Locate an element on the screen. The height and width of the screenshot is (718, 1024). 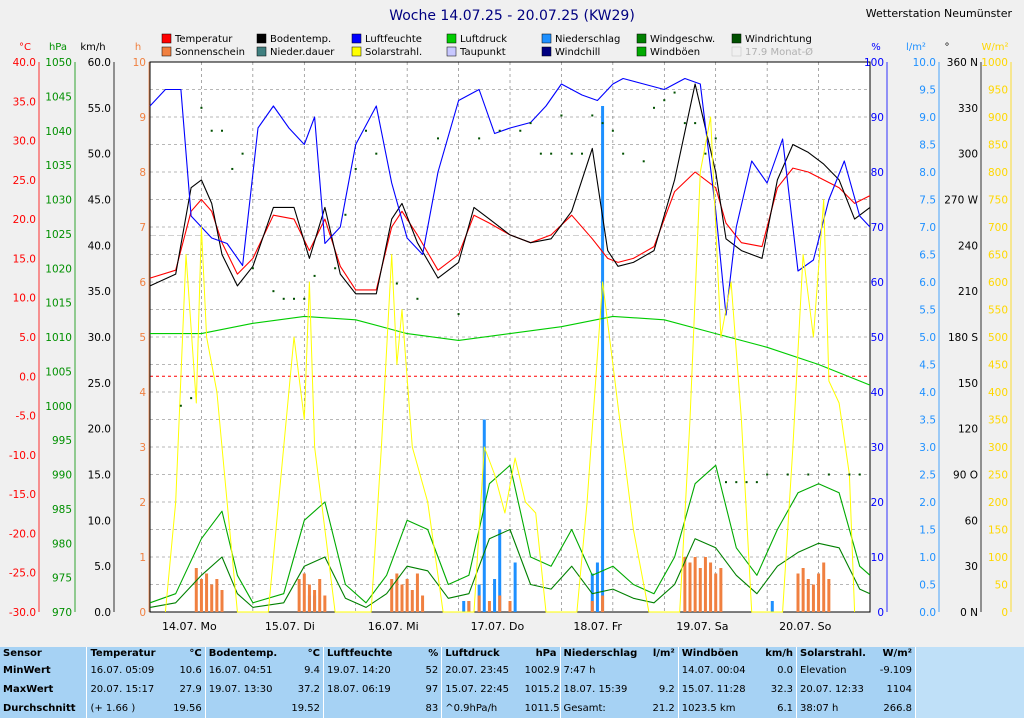
stats-value: 9.2 is located at coordinates (666, 689).